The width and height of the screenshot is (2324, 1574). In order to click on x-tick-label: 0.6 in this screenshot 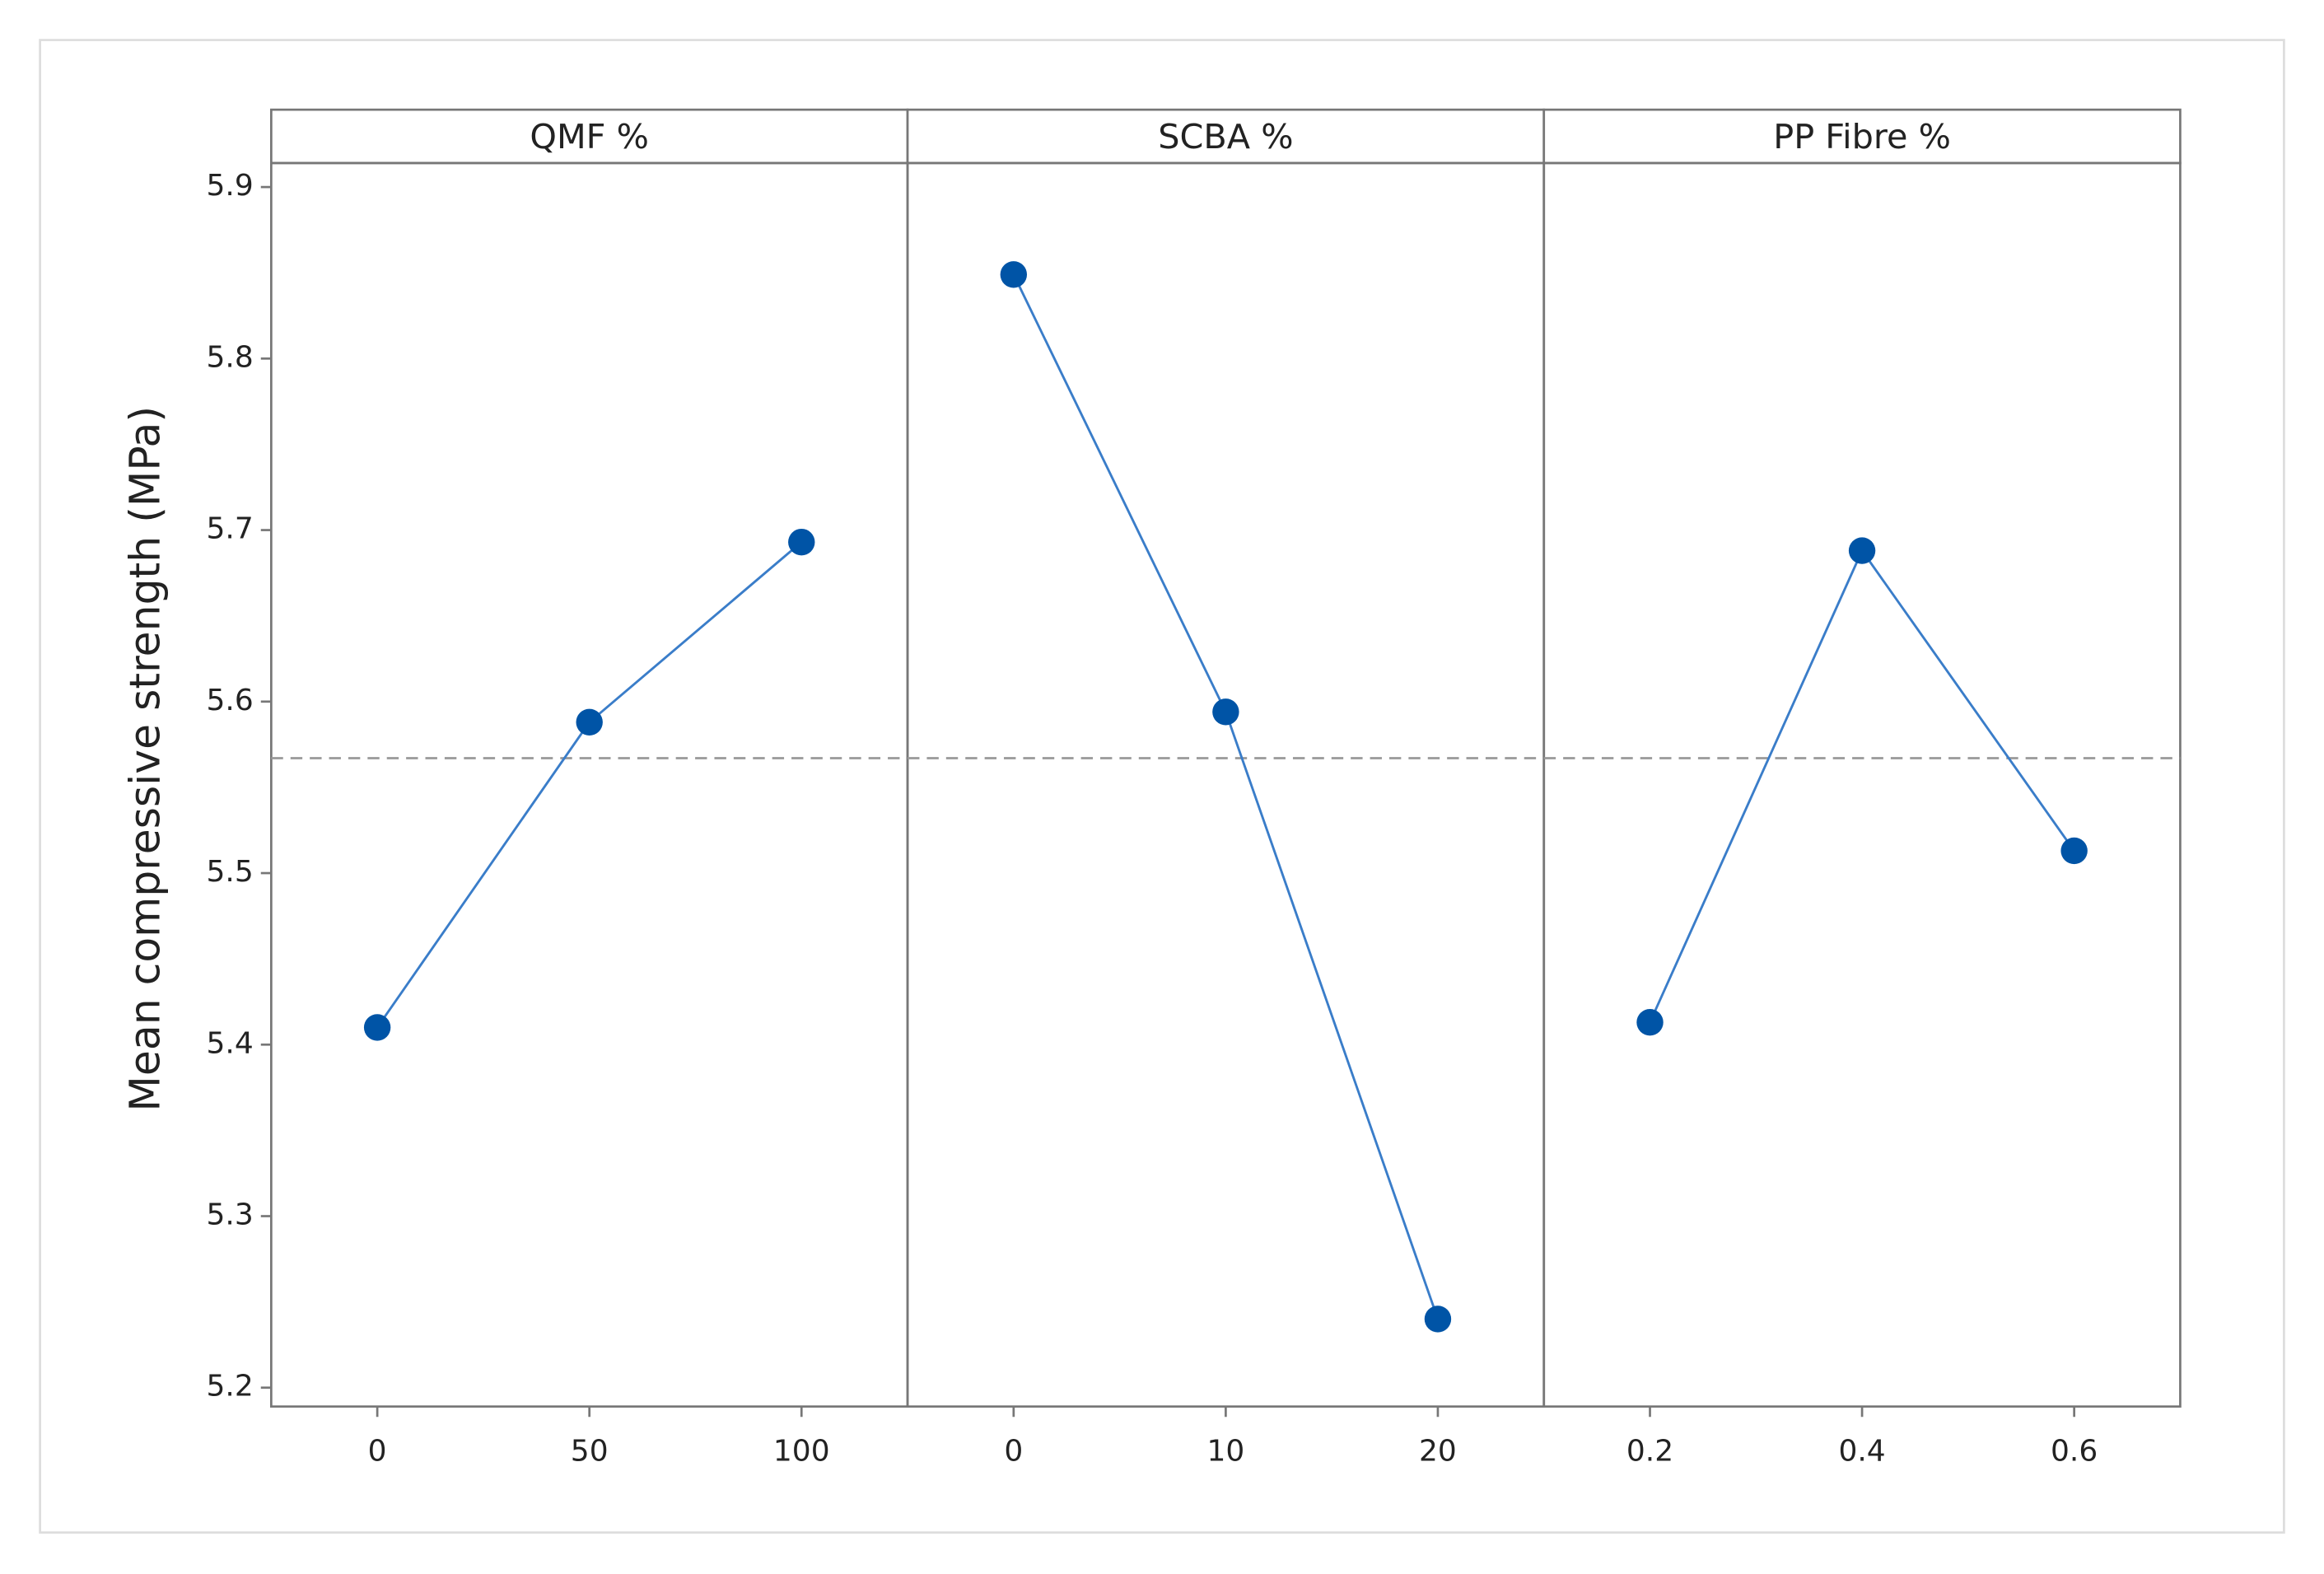, I will do `click(2074, 1451)`.